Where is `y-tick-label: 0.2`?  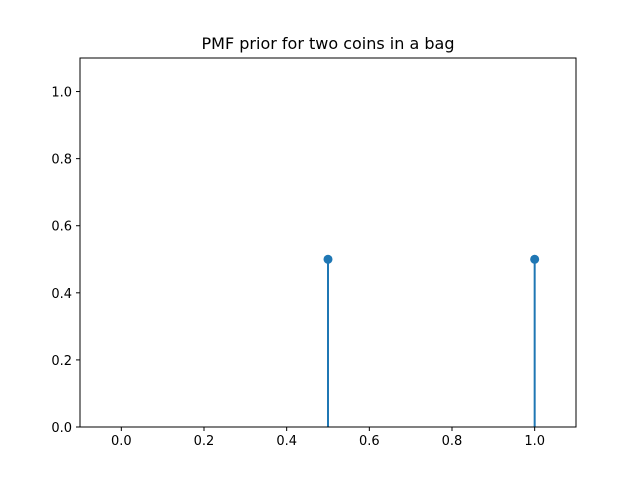
y-tick-label: 0.2 is located at coordinates (61, 361).